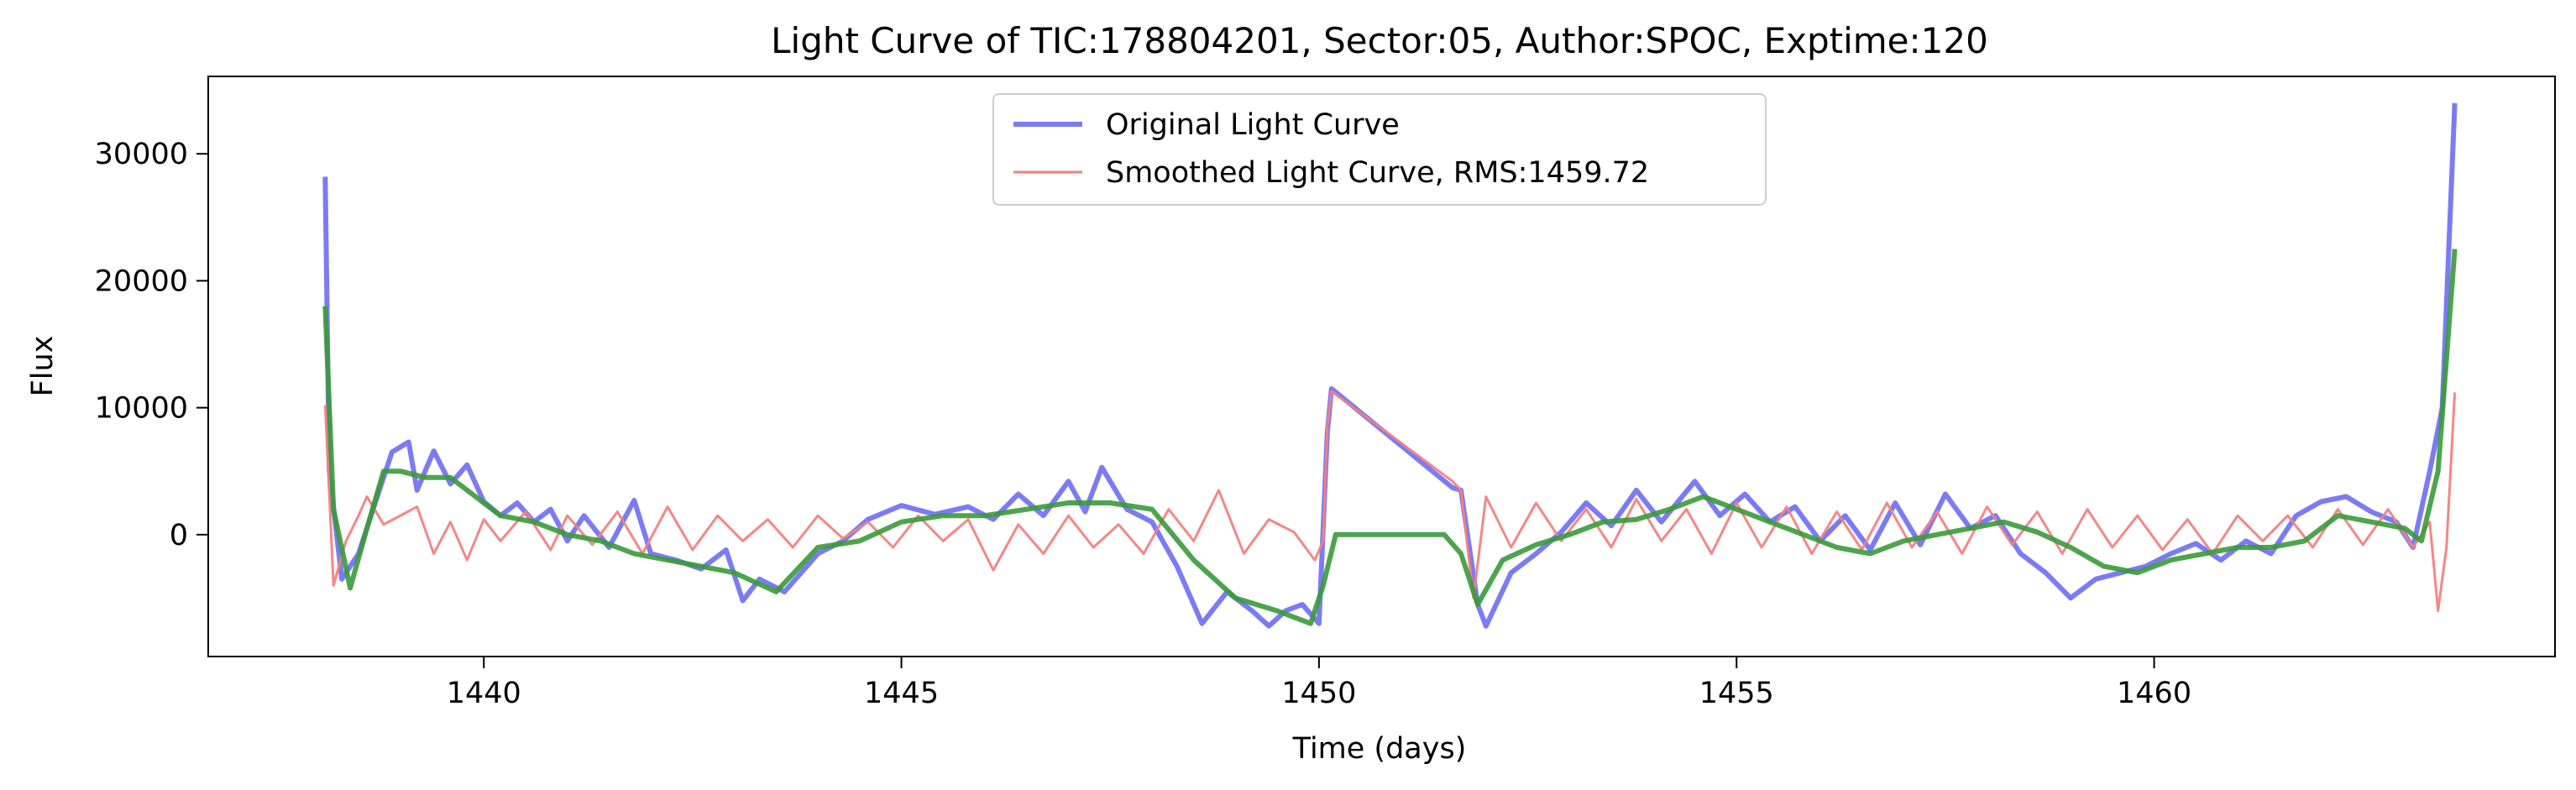  Describe the element at coordinates (484, 693) in the screenshot. I see `x-tick-label: 1440` at that location.